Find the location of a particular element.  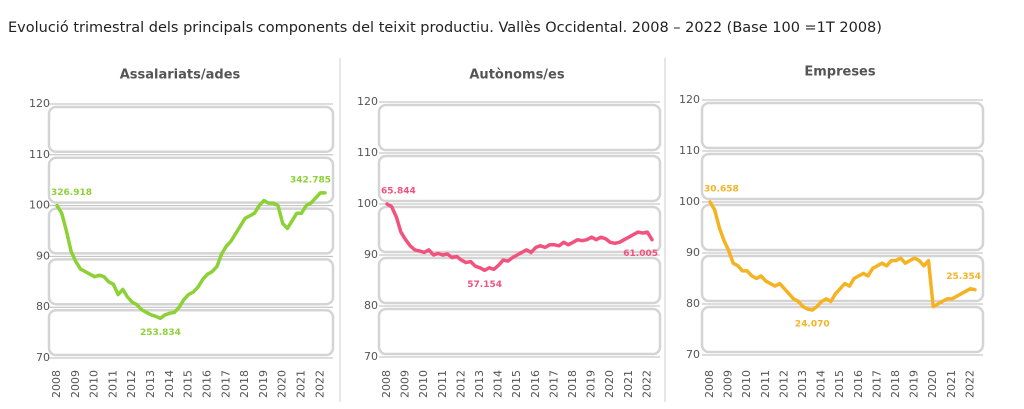

annotation: 342.785 is located at coordinates (310, 180).